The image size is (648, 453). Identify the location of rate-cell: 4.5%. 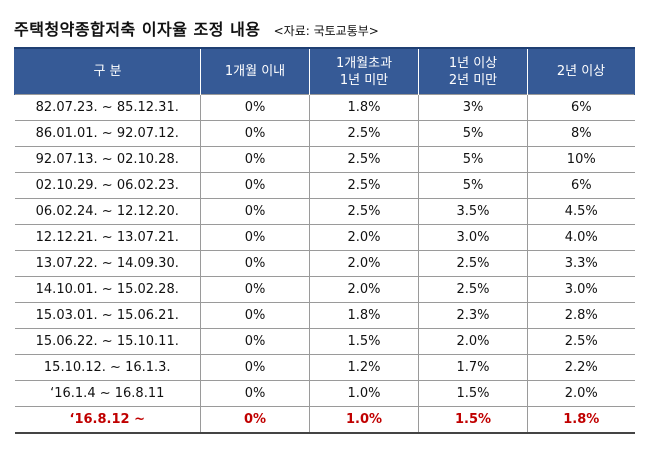
(581, 211).